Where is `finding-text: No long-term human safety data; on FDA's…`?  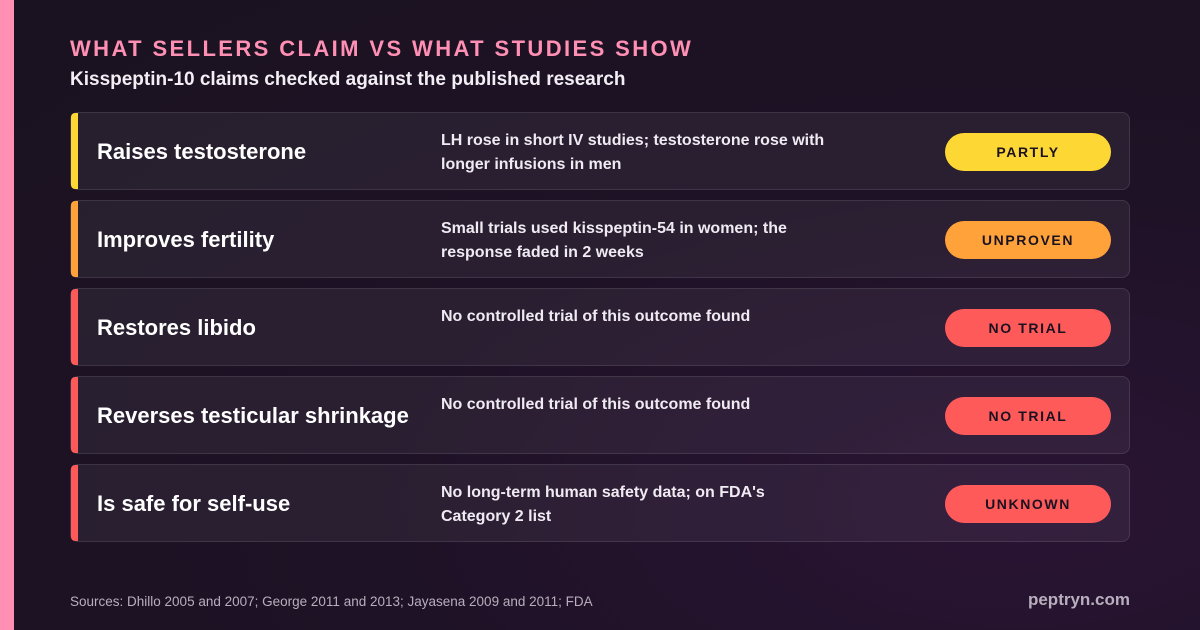
finding-text: No long-term human safety data; on FDA's… is located at coordinates (603, 504).